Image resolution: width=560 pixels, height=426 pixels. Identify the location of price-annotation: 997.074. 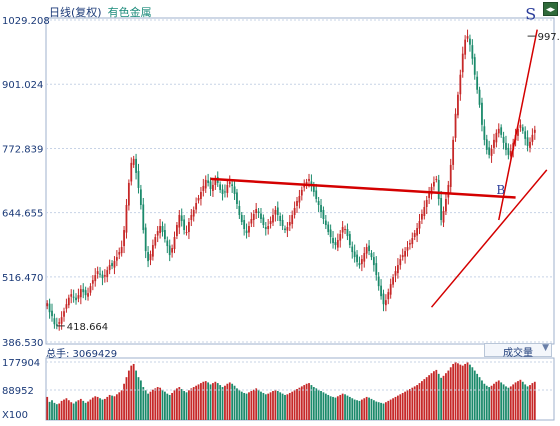
(549, 37).